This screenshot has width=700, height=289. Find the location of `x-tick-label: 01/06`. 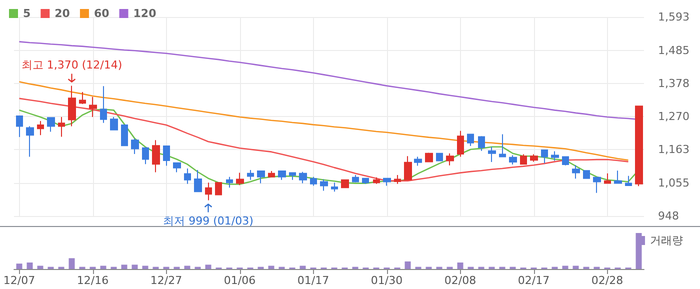

x-tick-label: 01/06 is located at coordinates (240, 280).